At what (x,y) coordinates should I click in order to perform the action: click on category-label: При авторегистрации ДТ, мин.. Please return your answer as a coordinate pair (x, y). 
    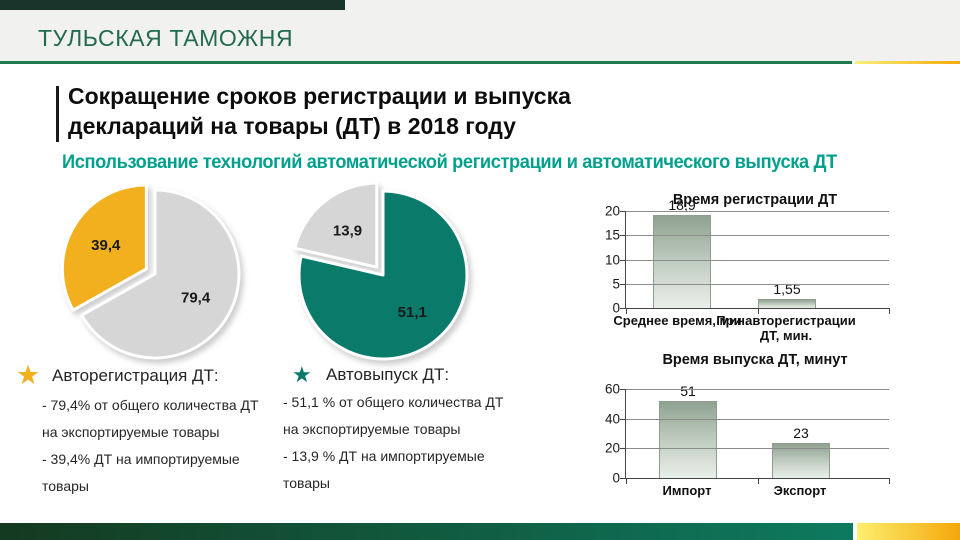
    Looking at the image, I should click on (786, 328).